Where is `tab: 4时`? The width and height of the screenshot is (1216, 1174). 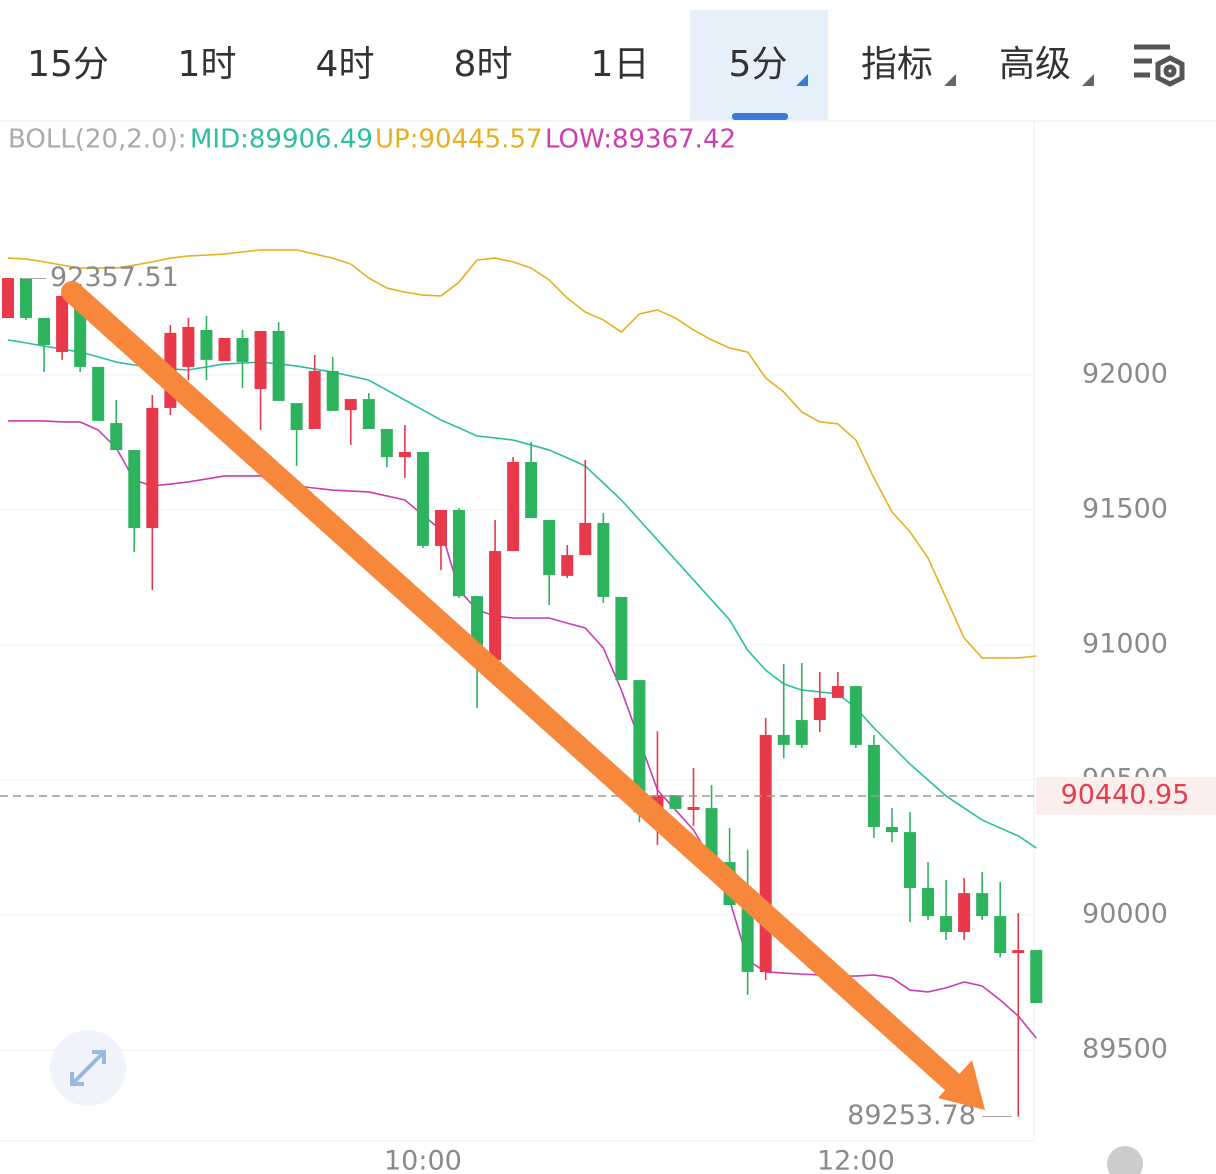 tab: 4时 is located at coordinates (345, 64).